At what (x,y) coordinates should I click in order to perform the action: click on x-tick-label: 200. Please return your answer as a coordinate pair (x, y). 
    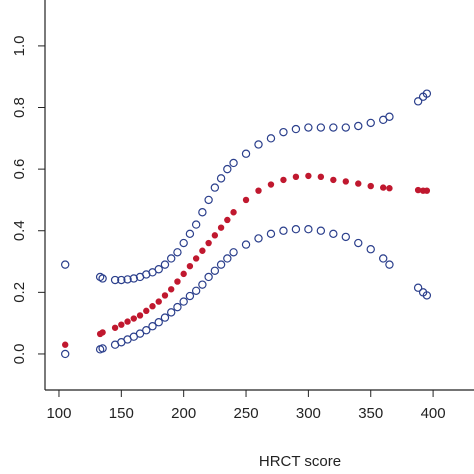
    Looking at the image, I should click on (183, 413).